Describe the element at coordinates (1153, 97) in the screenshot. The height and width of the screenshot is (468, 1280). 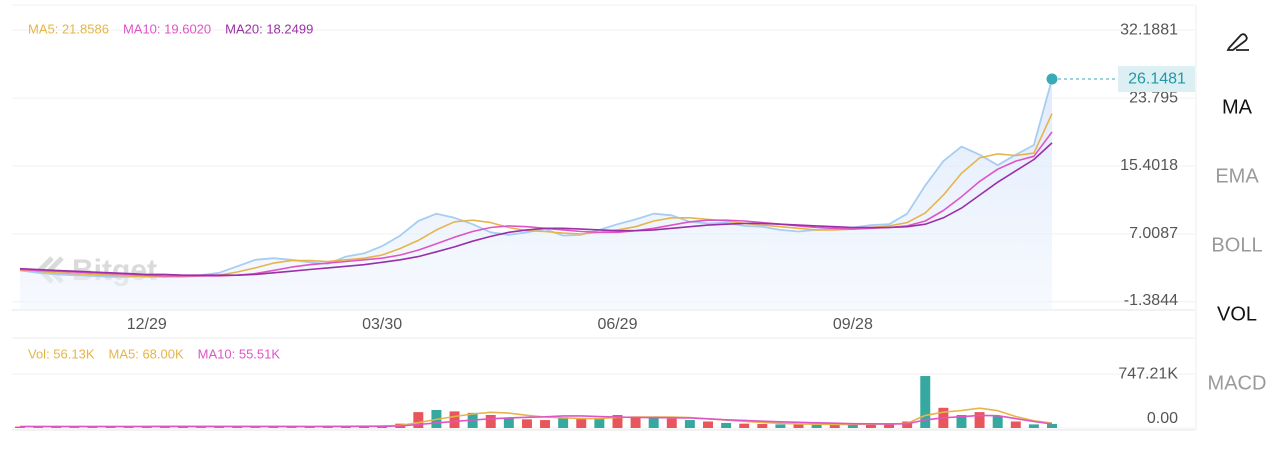
I see `y-tick-label: 23.795` at that location.